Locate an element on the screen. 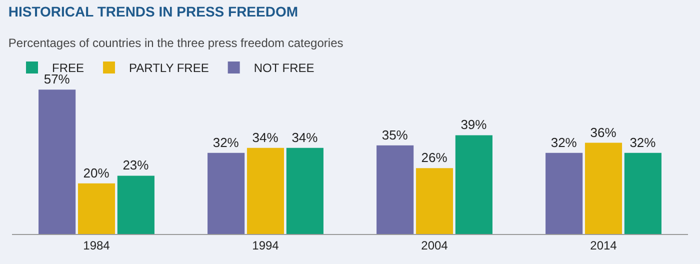  data-label: 35% is located at coordinates (395, 134).